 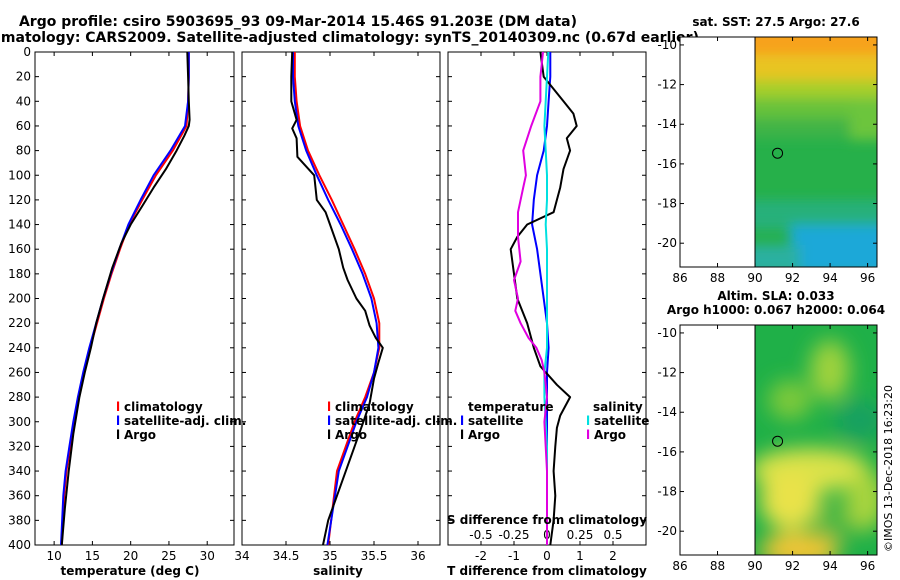 What do you see at coordinates (667, 204) in the screenshot?
I see `map-y-tick-label: -18` at bounding box center [667, 204].